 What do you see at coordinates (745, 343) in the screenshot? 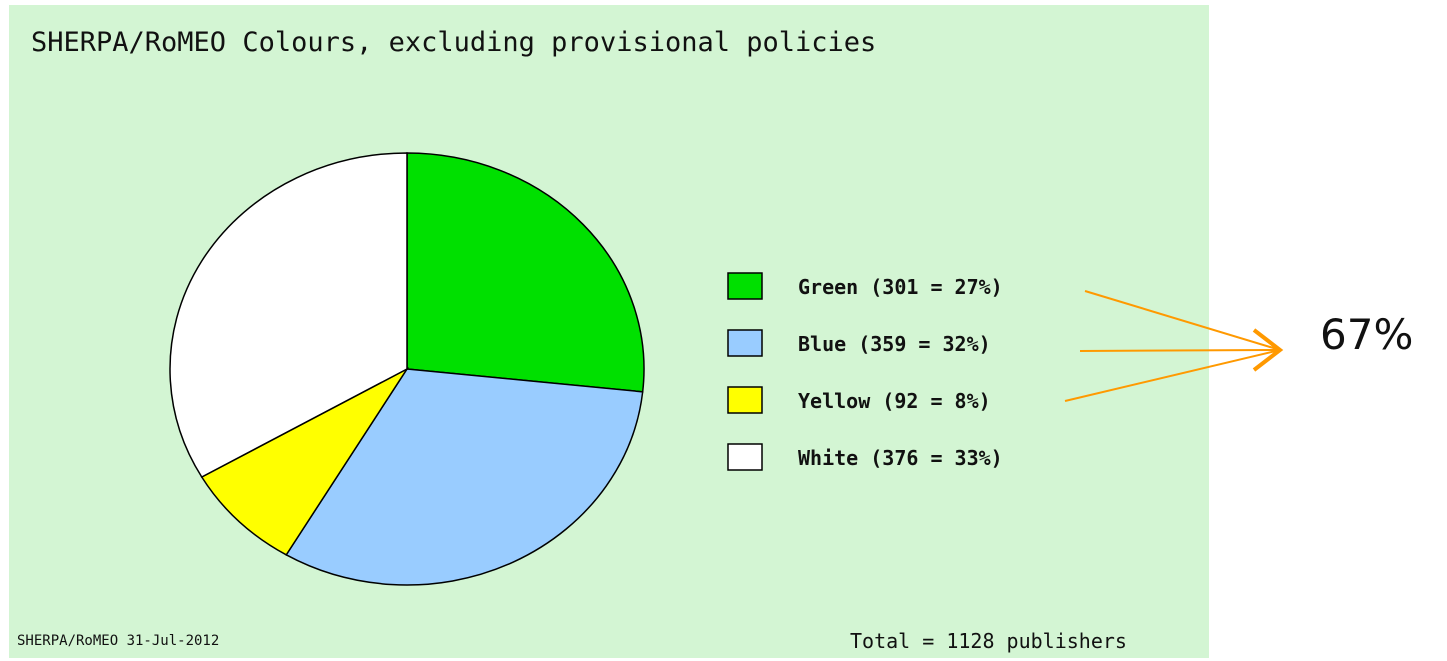
I see `legend-swatch-blue` at bounding box center [745, 343].